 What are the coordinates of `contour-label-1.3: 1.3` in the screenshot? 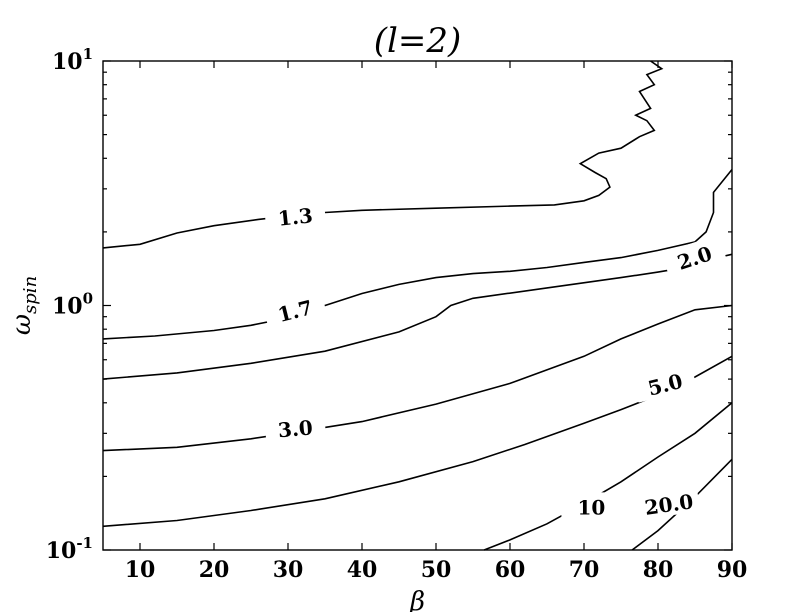 It's located at (295, 217).